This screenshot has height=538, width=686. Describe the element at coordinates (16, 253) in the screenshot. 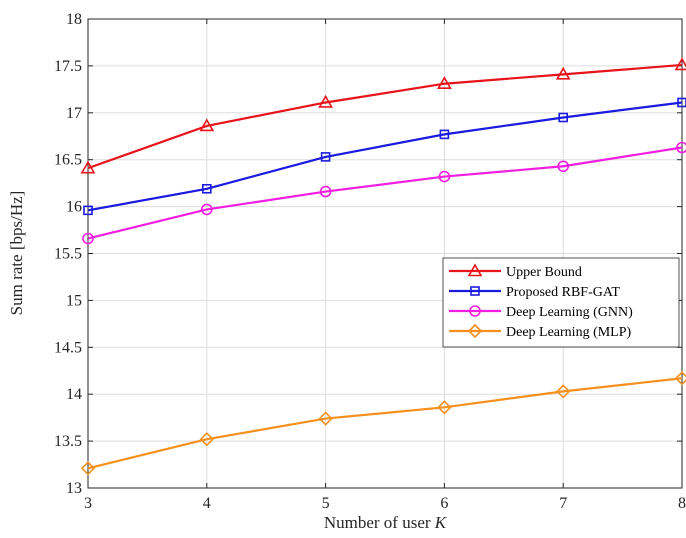

I see `y-axis-label: Sum rate [bps/Hz]` at that location.